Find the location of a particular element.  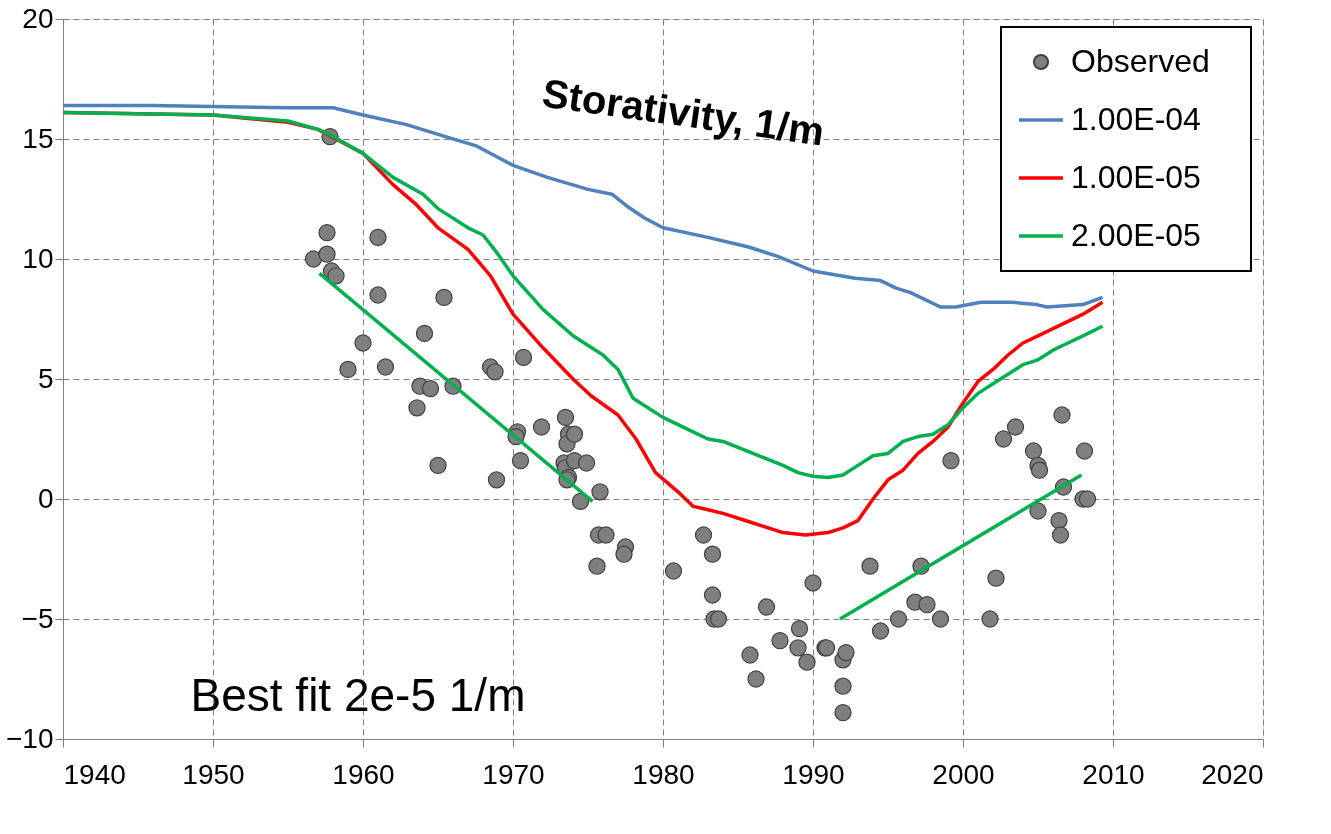

legend-label: 1.00E-04 is located at coordinates (1136, 119).